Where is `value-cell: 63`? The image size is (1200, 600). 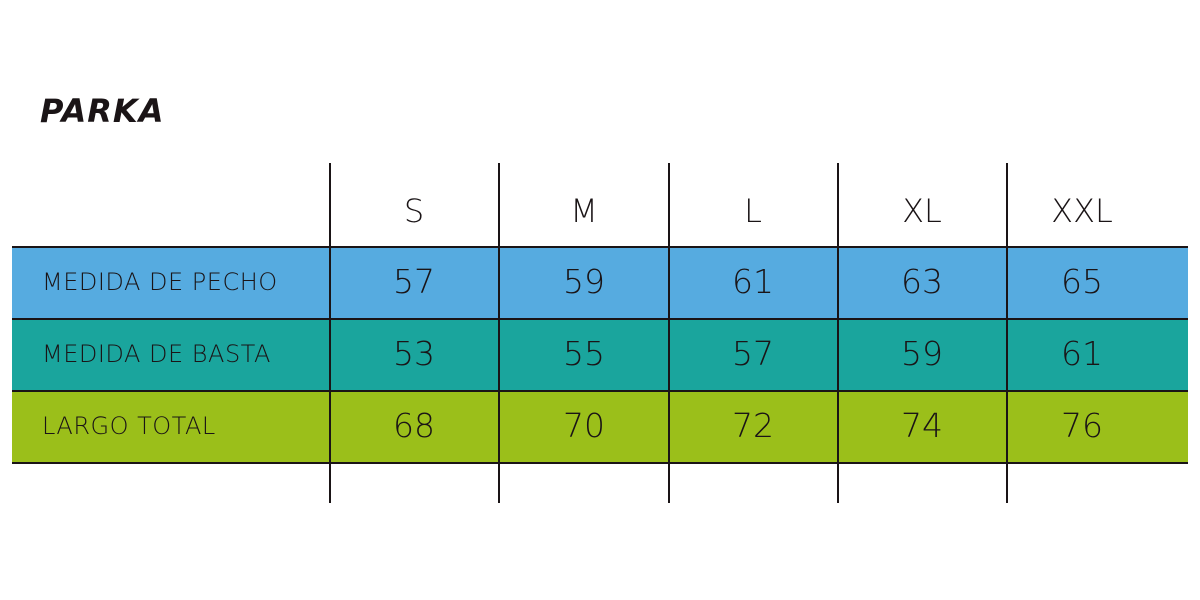 value-cell: 63 is located at coordinates (922, 281).